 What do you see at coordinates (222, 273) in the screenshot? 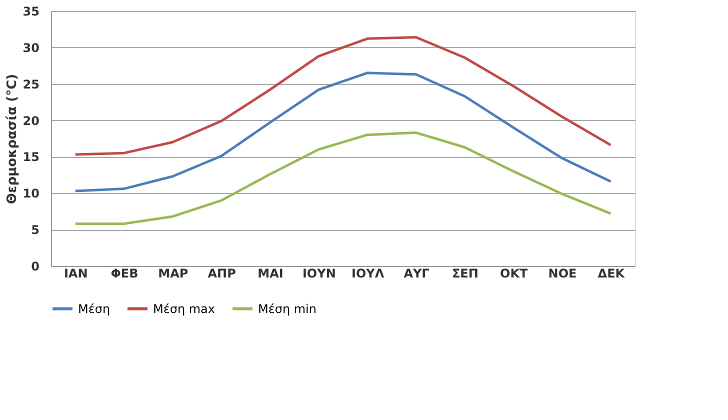
I see `x-tick-label: ΑΠΡ` at bounding box center [222, 273].